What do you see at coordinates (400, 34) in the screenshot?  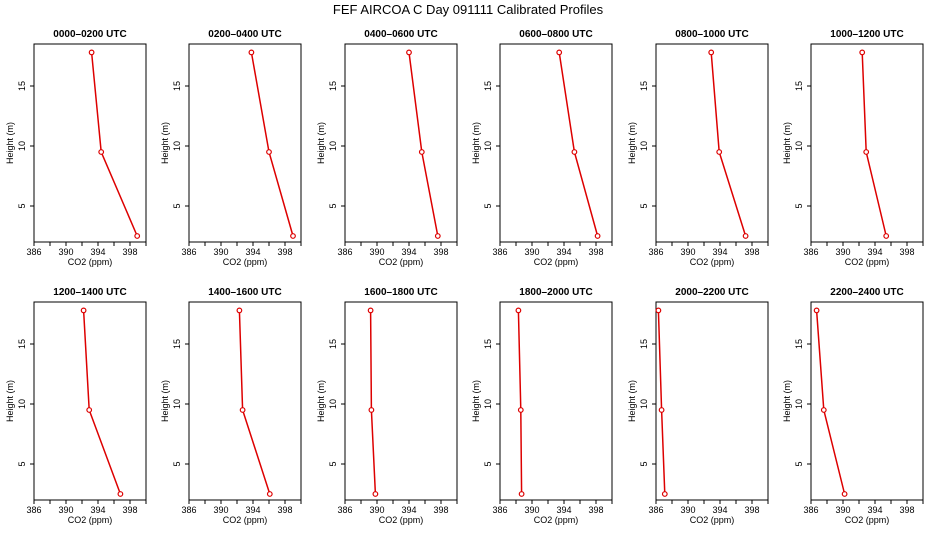 I see `panel-title: 0400–0600 UTC` at bounding box center [400, 34].